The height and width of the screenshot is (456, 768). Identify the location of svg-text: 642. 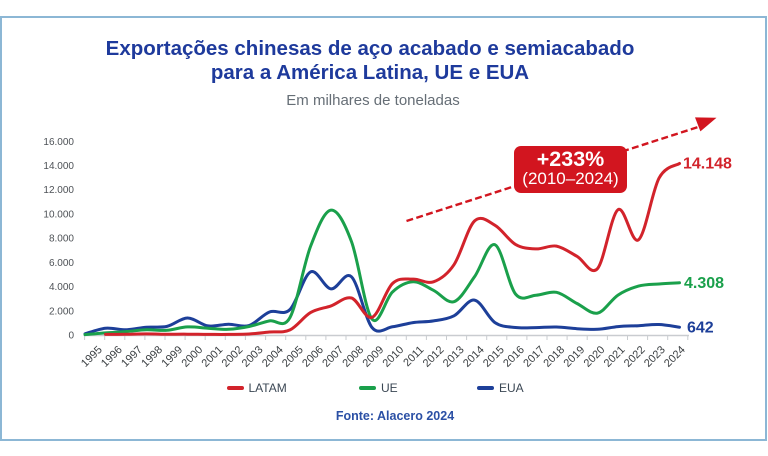
(700, 328).